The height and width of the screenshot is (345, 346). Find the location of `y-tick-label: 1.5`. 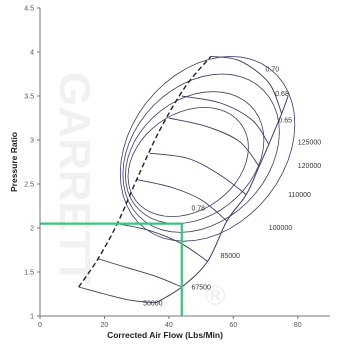

y-tick-label: 1.5 is located at coordinates (29, 273).